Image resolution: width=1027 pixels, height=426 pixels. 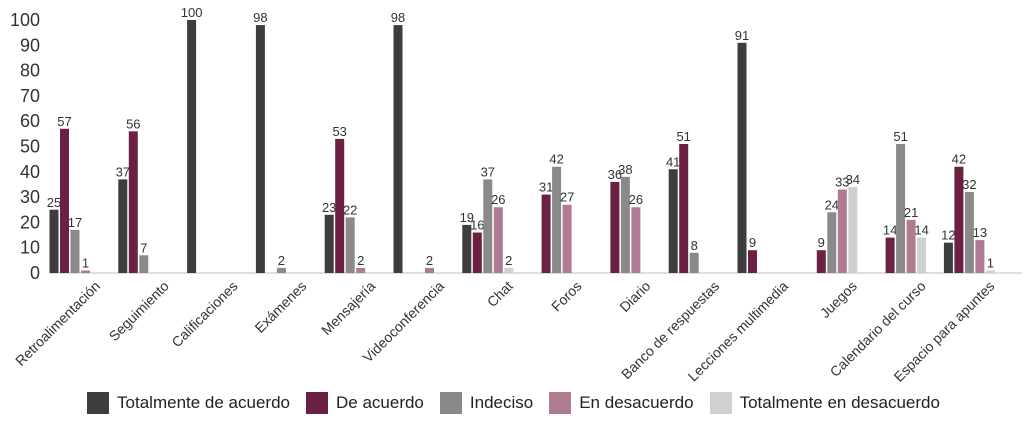 What do you see at coordinates (350, 209) in the screenshot?
I see `data-label: 22` at bounding box center [350, 209].